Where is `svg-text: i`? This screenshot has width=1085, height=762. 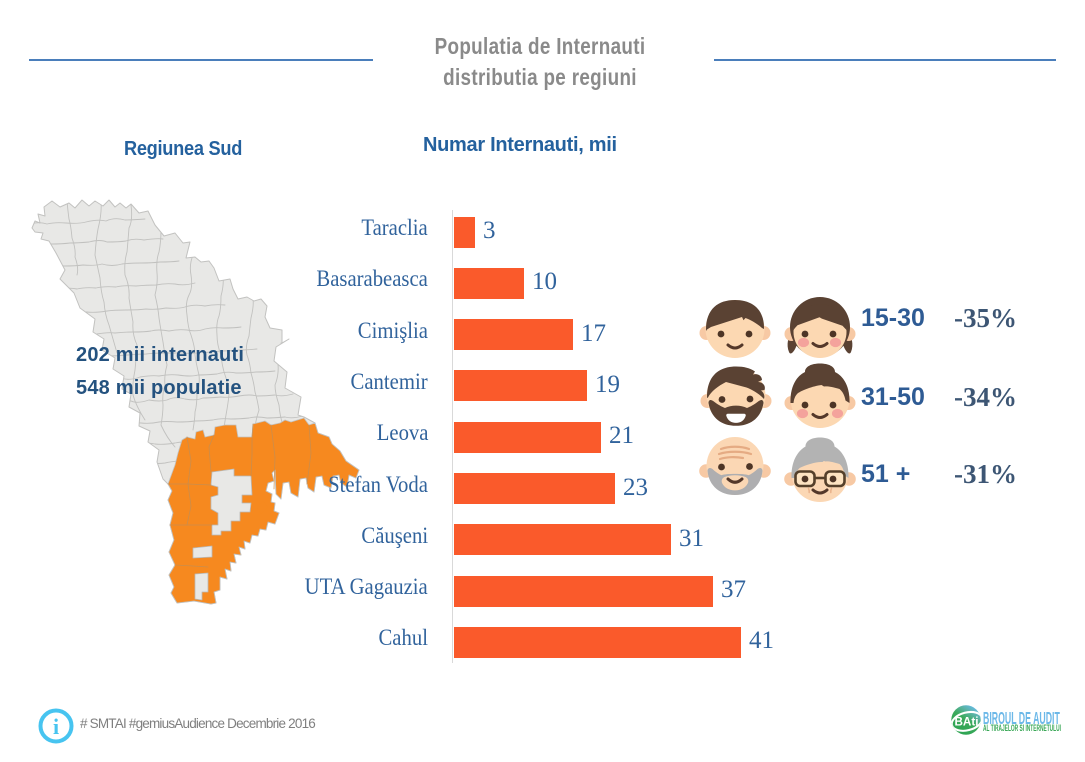
svg-text: i is located at coordinates (56, 726).